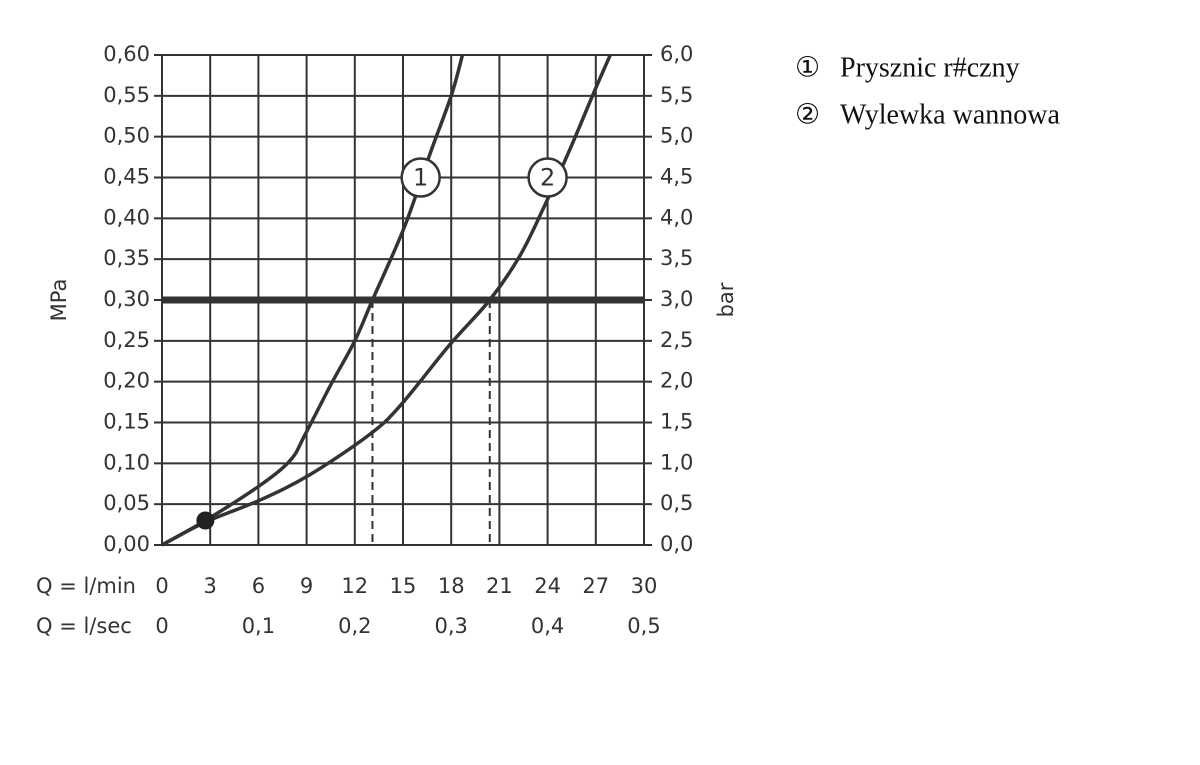 This screenshot has height=765, width=1200. What do you see at coordinates (126, 177) in the screenshot?
I see `y-tick-label: 0,45` at bounding box center [126, 177].